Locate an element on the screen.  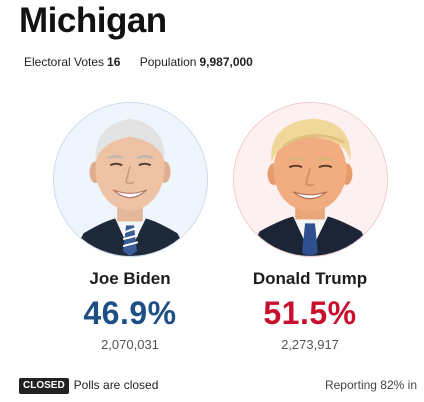
electoral-votes-value: 16 is located at coordinates (114, 62).